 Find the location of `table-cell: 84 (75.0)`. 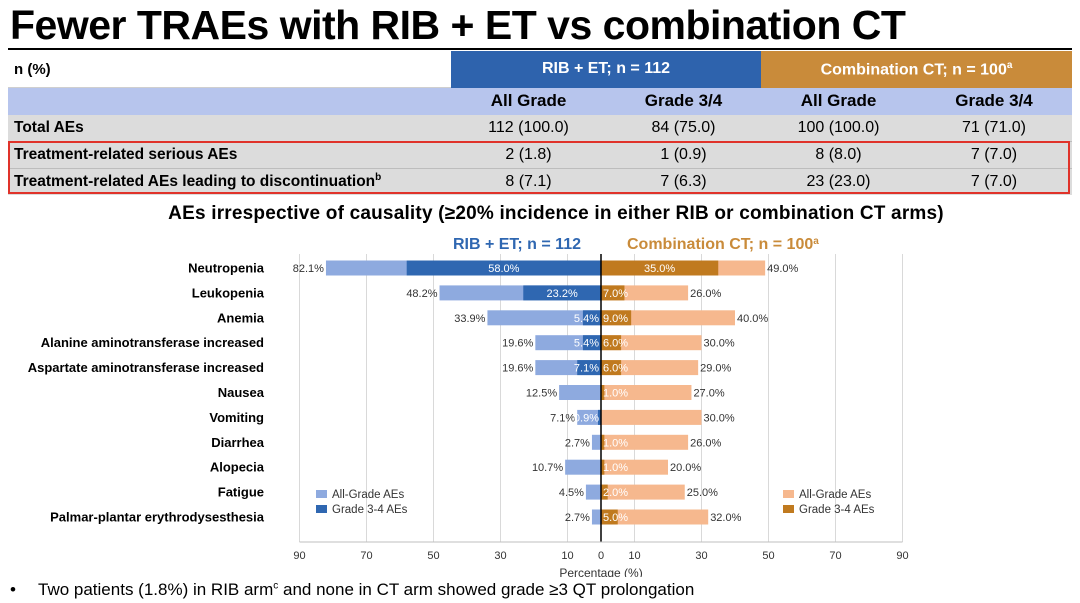

table-cell: 84 (75.0) is located at coordinates (683, 128).